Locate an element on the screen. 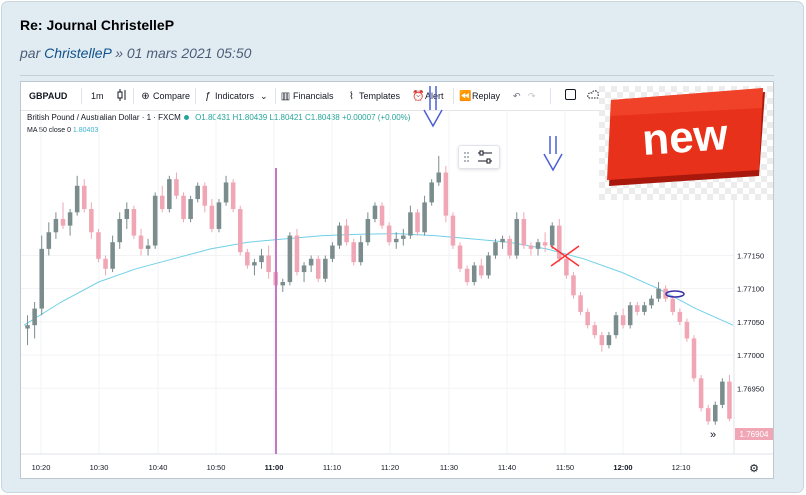 The image size is (806, 495). new-badge-text: new is located at coordinates (686, 137).